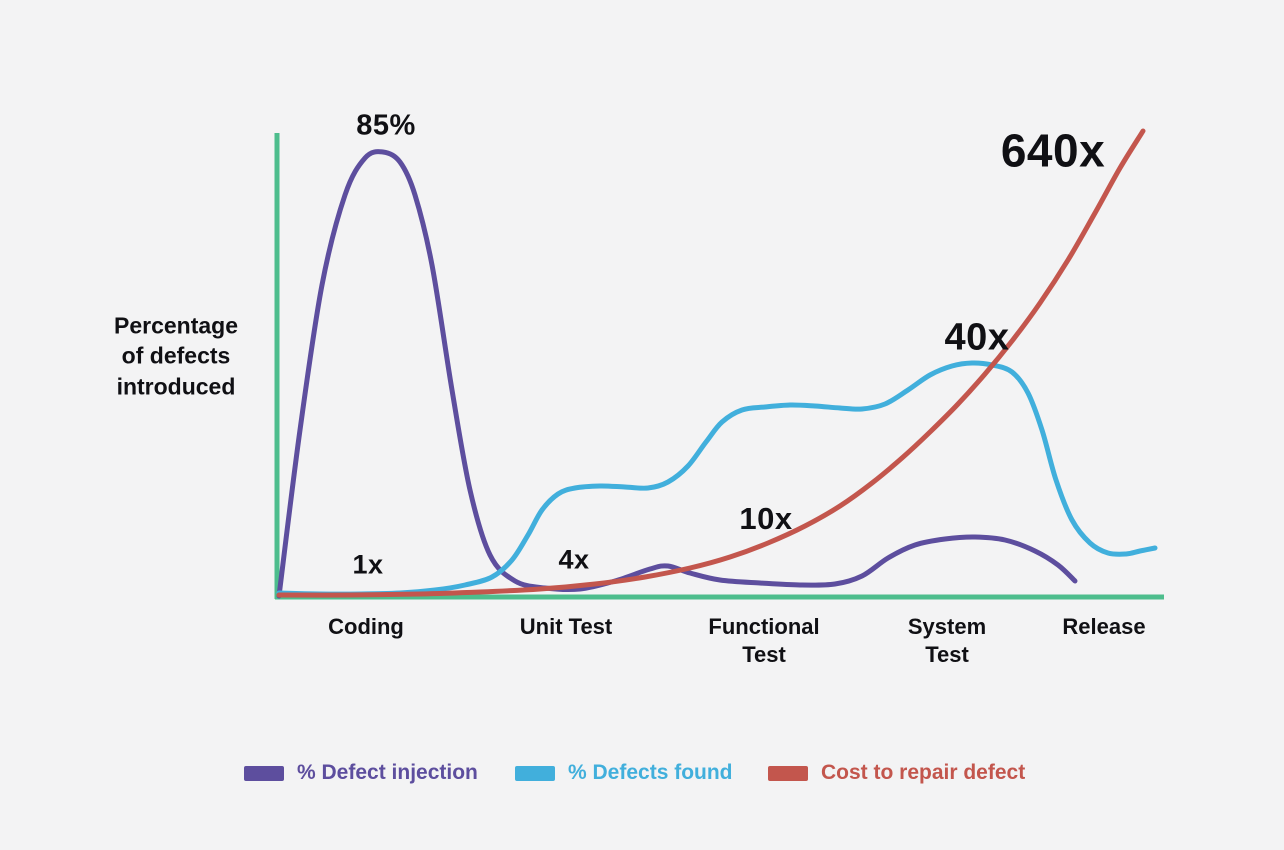 This screenshot has width=1284, height=850. What do you see at coordinates (923, 772) in the screenshot?
I see `legend-label-cost-to-repair: Cost to repair defect` at bounding box center [923, 772].